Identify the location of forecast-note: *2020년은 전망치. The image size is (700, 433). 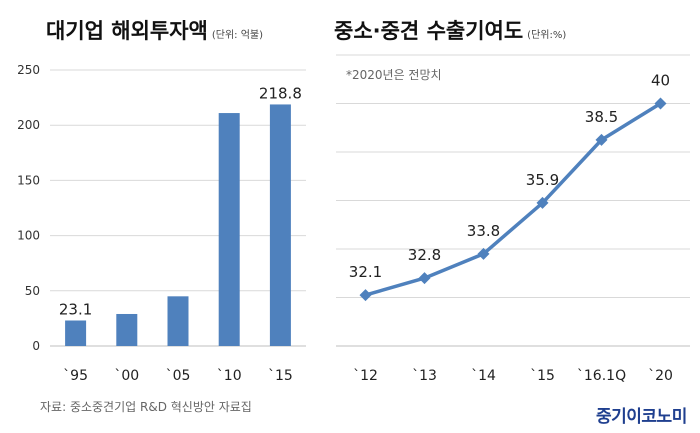
(394, 75).